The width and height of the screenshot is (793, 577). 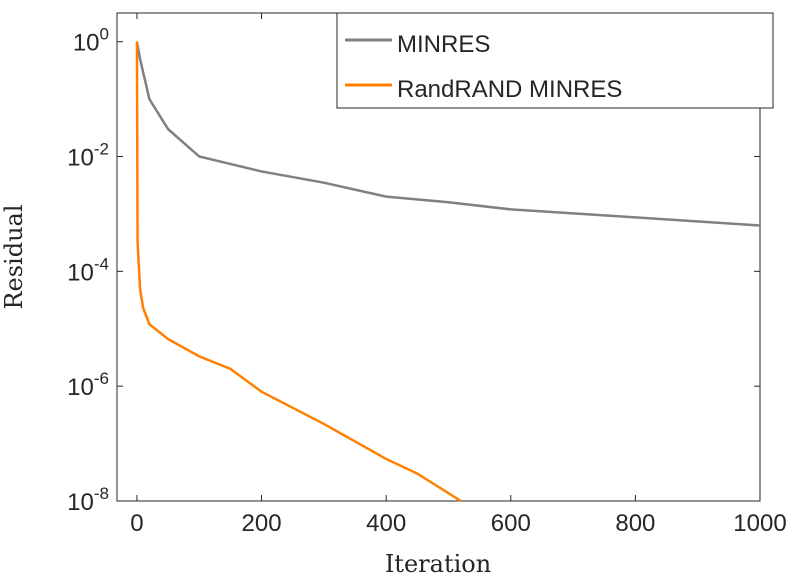 What do you see at coordinates (101, 493) in the screenshot?
I see `tick-exponent: -8` at bounding box center [101, 493].